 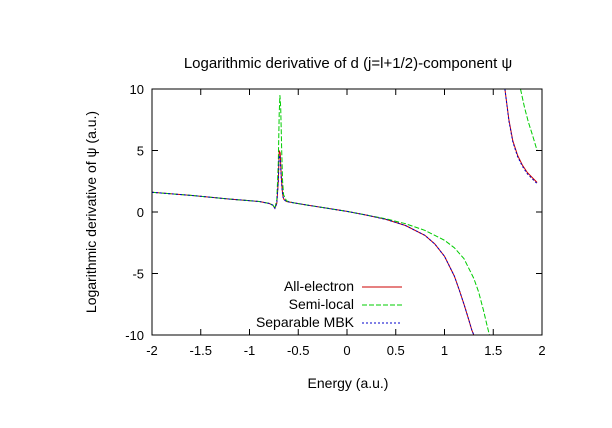 What do you see at coordinates (493, 350) in the screenshot?
I see `x-tick-label: 1.5` at bounding box center [493, 350].